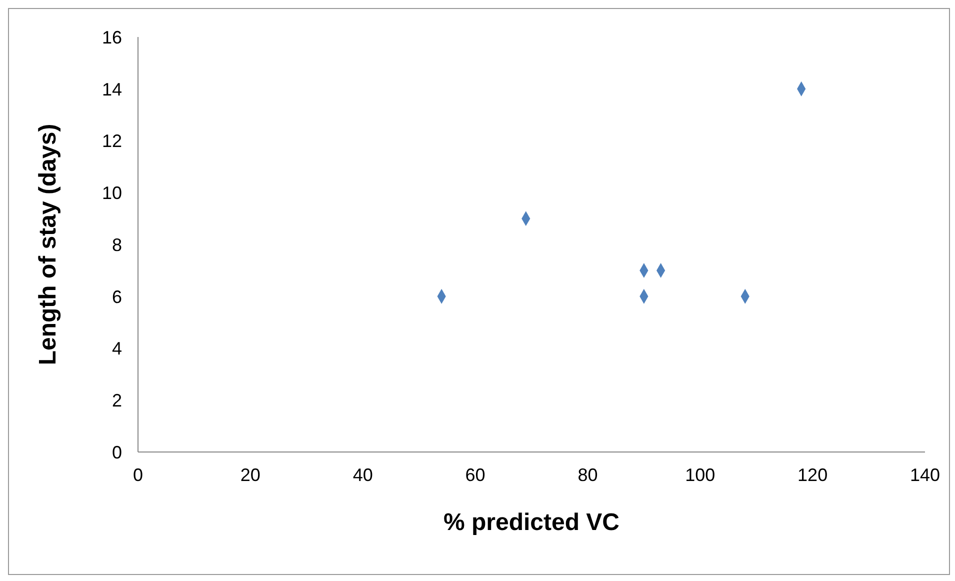  Describe the element at coordinates (250, 474) in the screenshot. I see `x-tick-label: 20` at that location.